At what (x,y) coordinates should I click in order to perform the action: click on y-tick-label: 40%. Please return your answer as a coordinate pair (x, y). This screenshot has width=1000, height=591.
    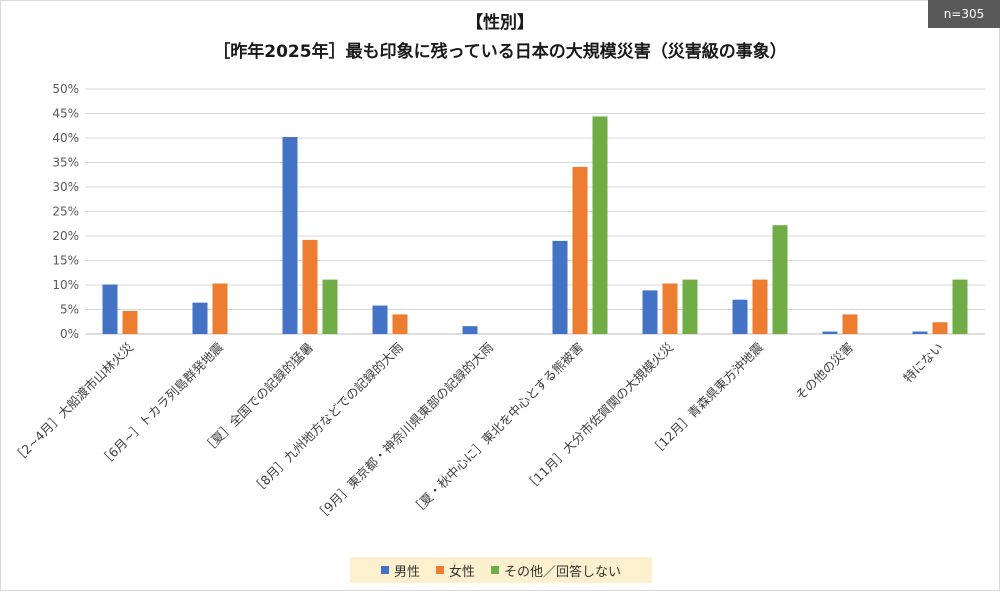
    Looking at the image, I should click on (65, 138).